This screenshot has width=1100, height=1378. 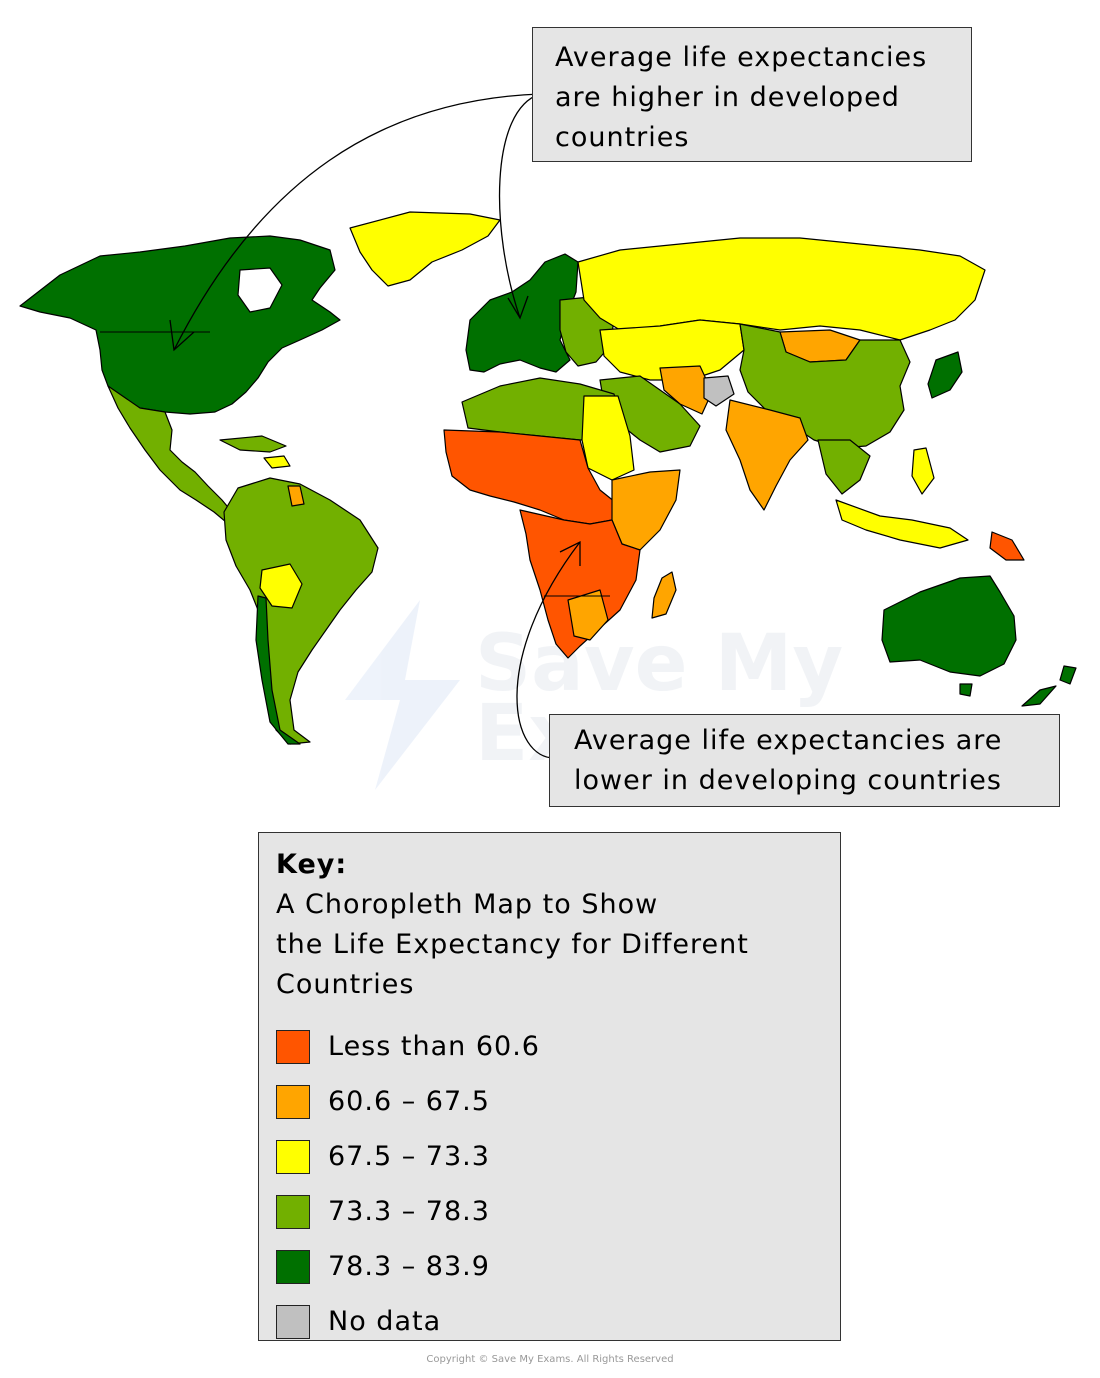 I want to click on japan-region, so click(x=945, y=375).